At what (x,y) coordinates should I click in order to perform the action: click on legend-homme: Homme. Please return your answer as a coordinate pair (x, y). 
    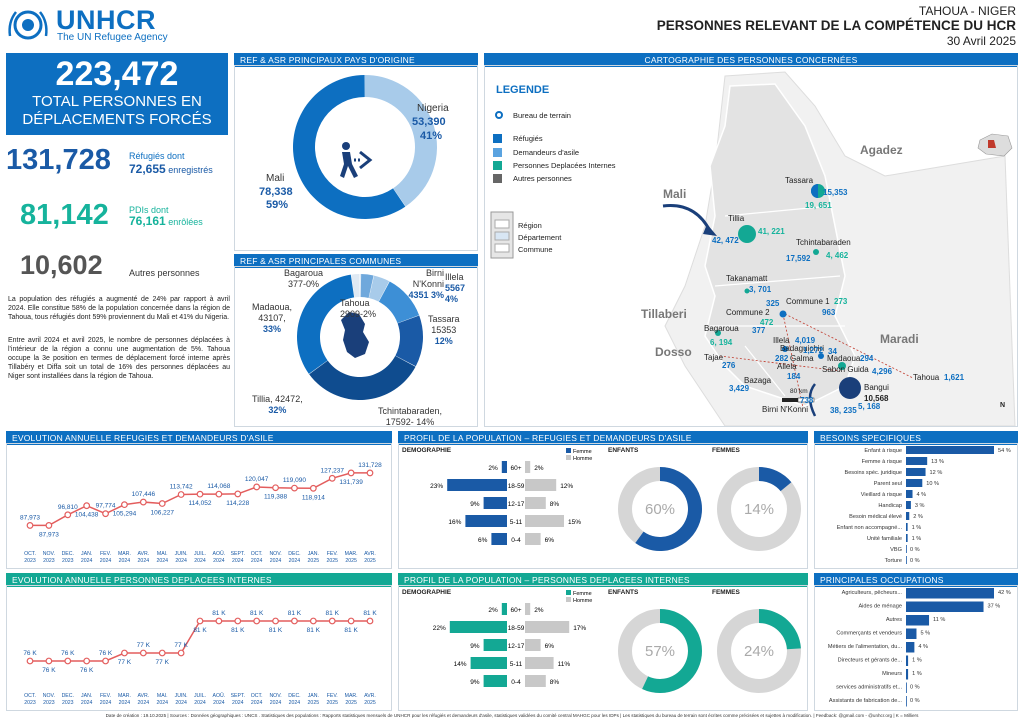
    Looking at the image, I should click on (582, 459).